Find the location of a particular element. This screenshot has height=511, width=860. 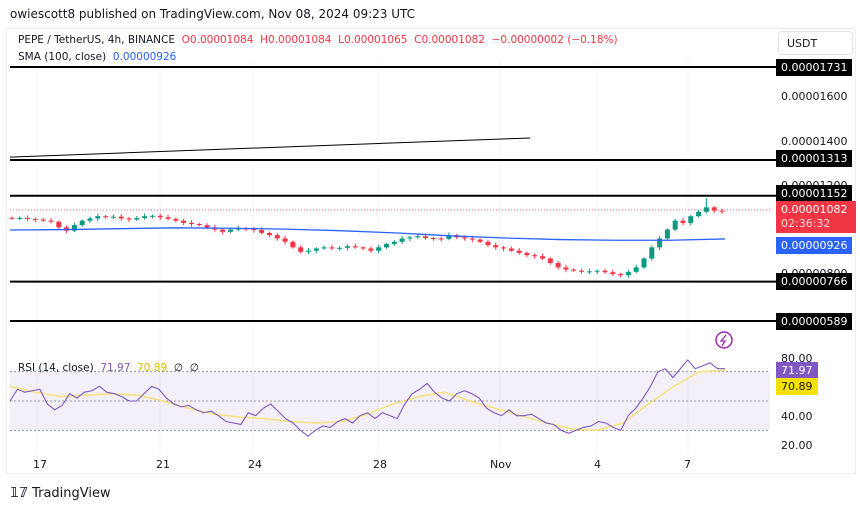

x-tick: 7 is located at coordinates (687, 464).